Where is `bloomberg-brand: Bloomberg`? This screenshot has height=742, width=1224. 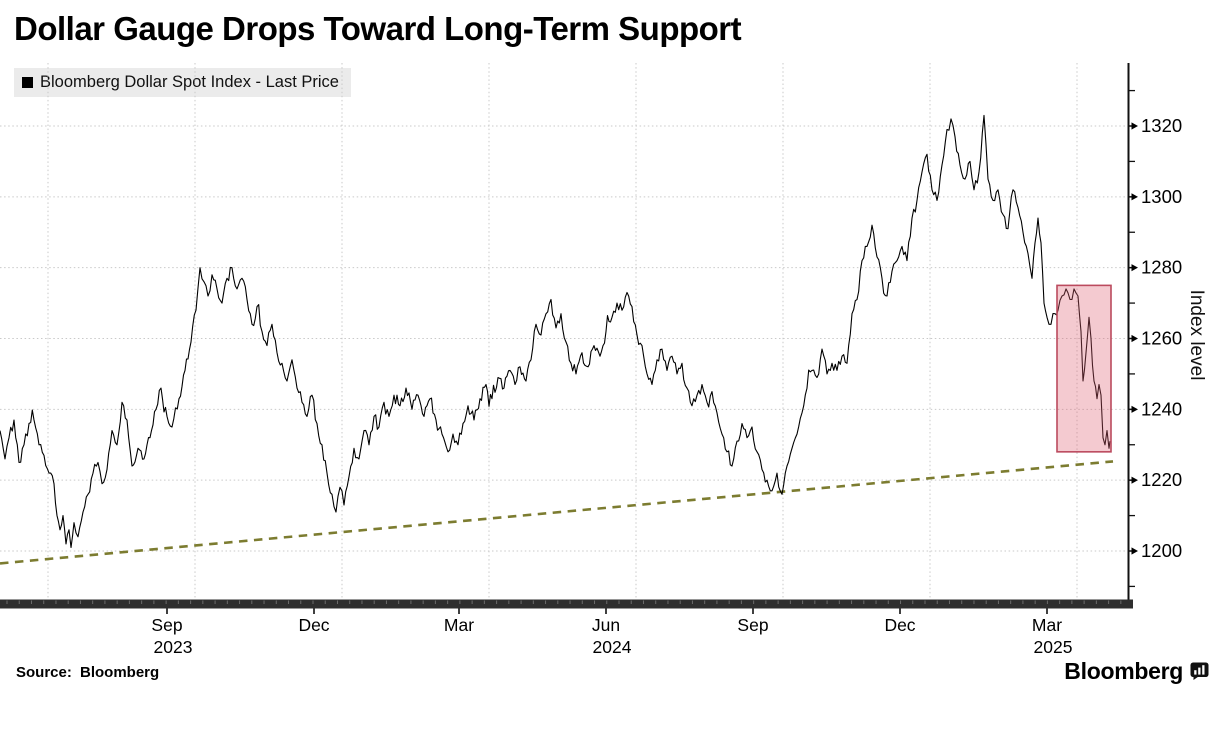
bloomberg-brand: Bloomberg is located at coordinates (1137, 671).